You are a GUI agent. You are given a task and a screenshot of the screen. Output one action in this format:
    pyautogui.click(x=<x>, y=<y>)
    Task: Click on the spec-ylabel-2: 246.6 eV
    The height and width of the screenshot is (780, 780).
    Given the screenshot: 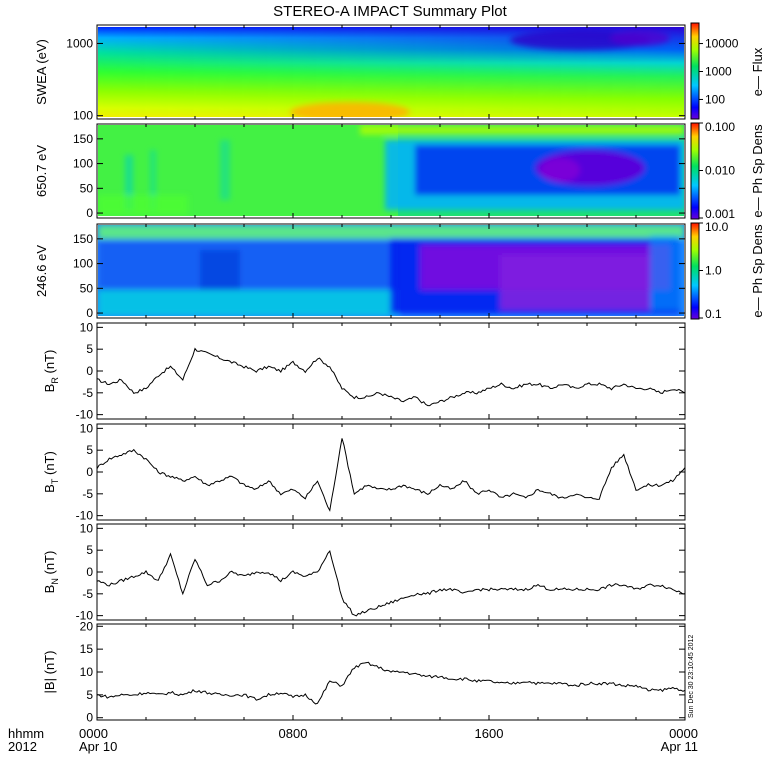 What is the action you would take?
    pyautogui.click(x=41, y=271)
    